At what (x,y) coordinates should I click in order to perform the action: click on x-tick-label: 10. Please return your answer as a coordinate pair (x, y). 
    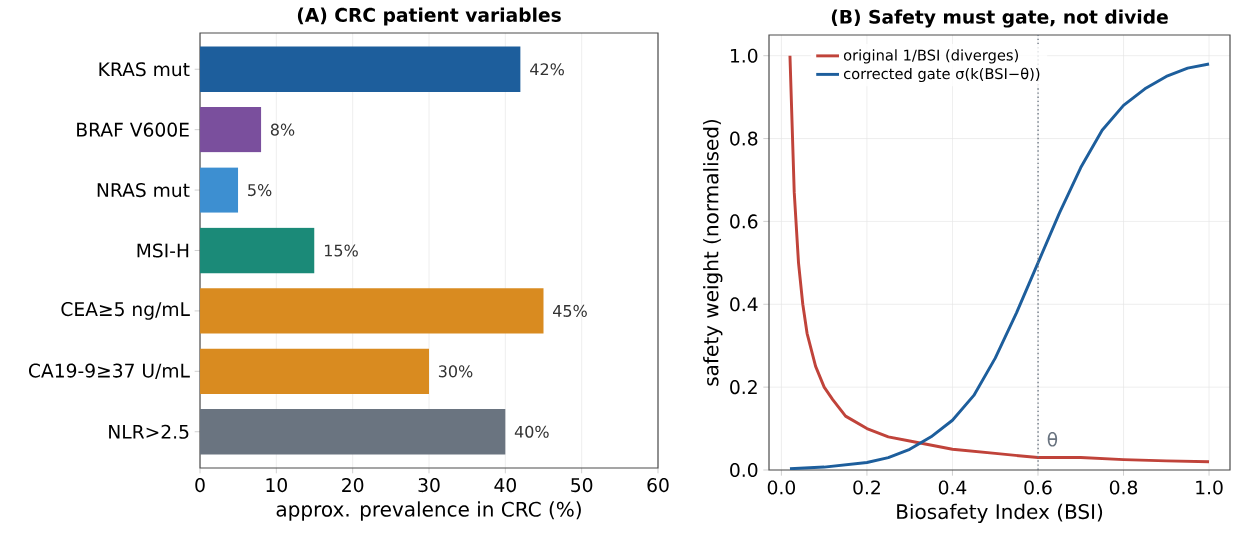
    Looking at the image, I should click on (276, 485).